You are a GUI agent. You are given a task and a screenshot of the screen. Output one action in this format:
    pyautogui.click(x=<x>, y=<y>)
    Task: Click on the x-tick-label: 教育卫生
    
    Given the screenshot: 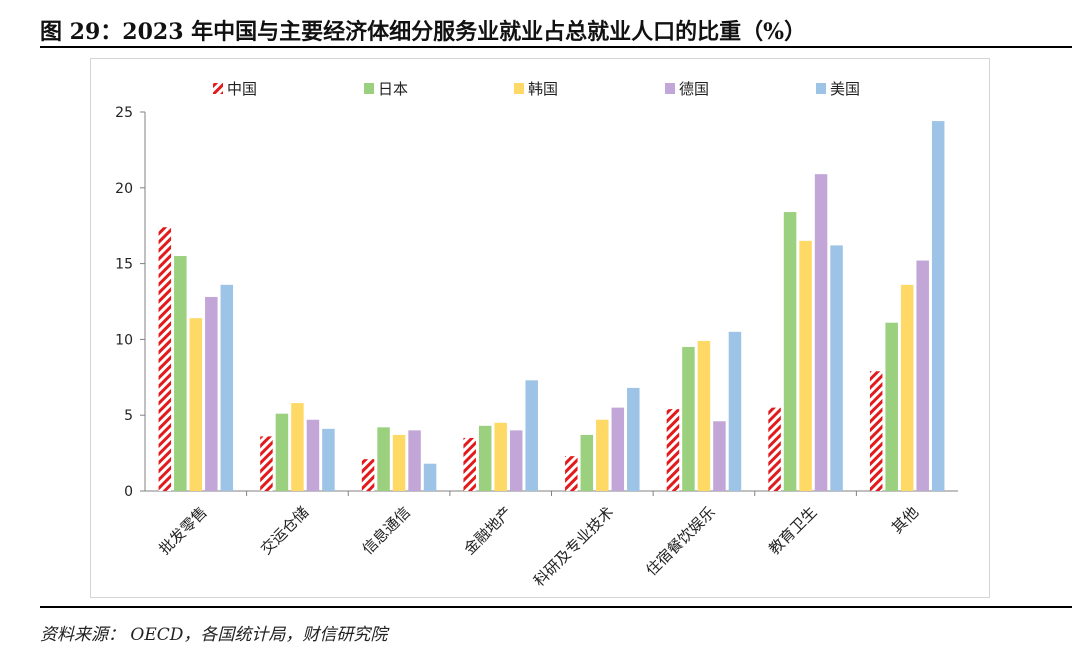 What is the action you would take?
    pyautogui.click(x=792, y=530)
    